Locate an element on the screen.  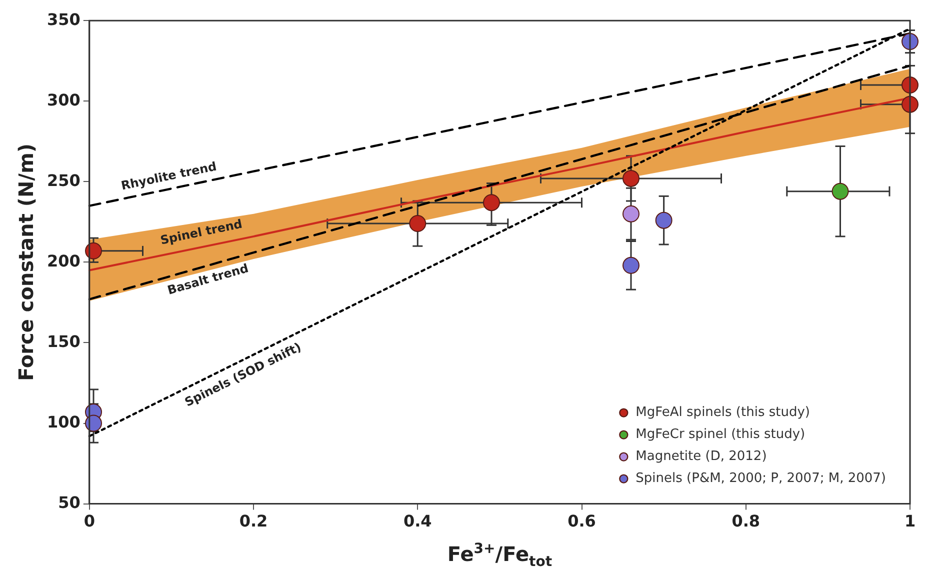
x-tick-label: 1 is located at coordinates (910, 521).